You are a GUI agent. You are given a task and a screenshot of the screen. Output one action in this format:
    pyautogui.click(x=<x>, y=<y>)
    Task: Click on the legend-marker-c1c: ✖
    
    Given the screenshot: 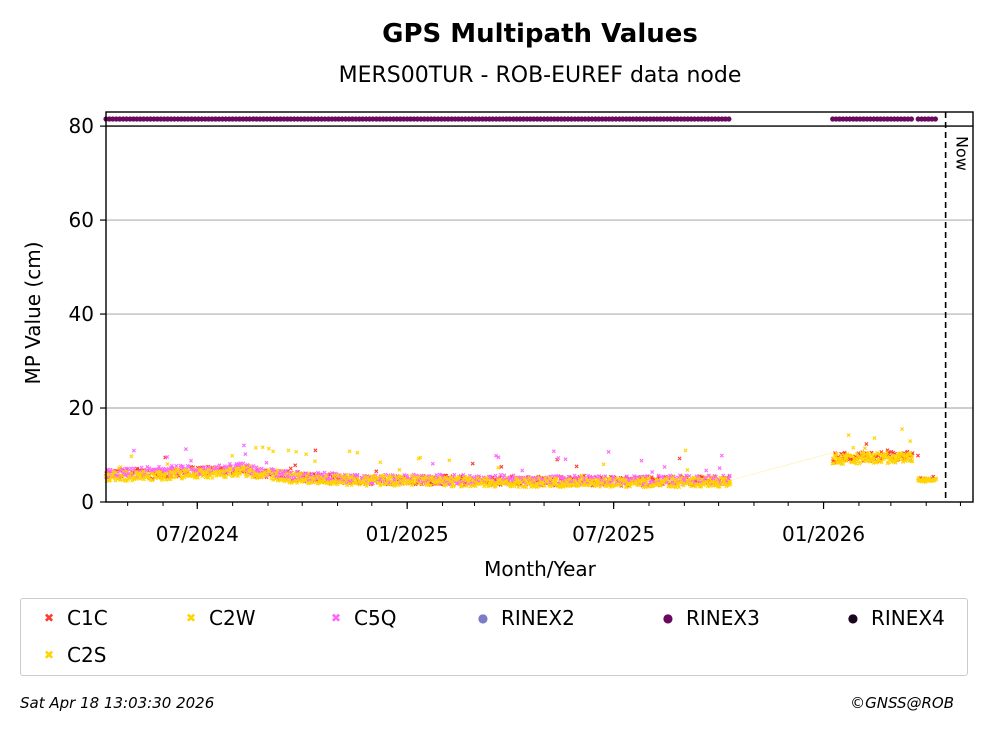 What is the action you would take?
    pyautogui.click(x=49, y=618)
    